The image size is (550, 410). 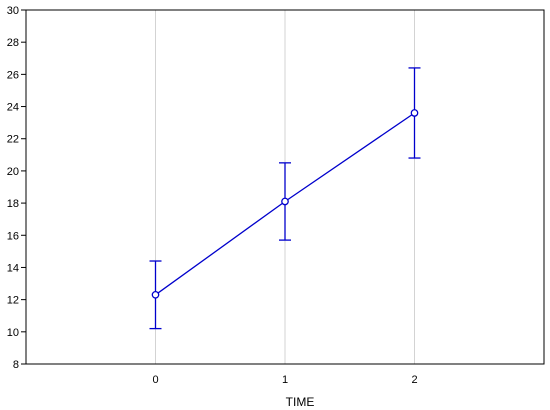 I want to click on x-axis-label: TIME, so click(x=300, y=402).